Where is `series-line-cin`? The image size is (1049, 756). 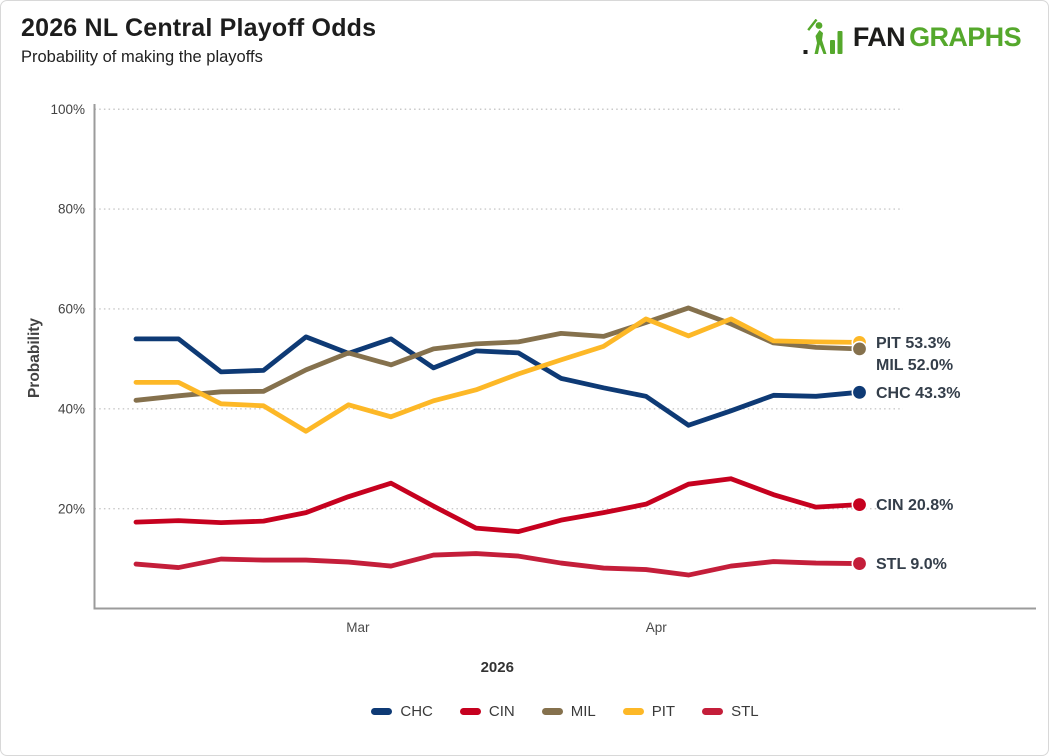 series-line-cin is located at coordinates (497, 505).